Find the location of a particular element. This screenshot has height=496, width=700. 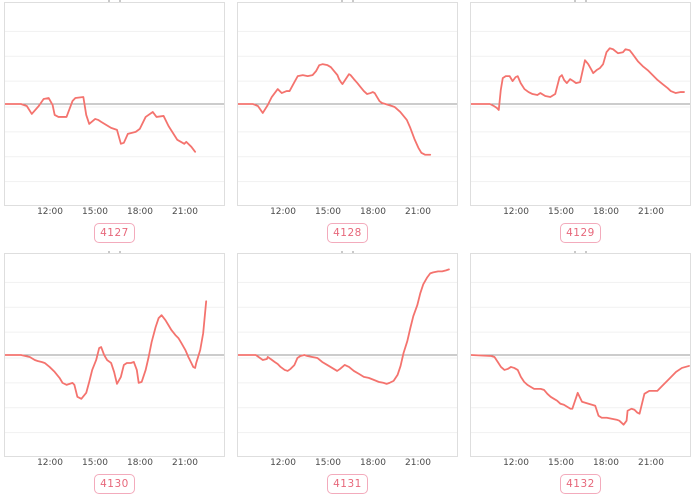

chart-id-badge: 4128 is located at coordinates (347, 233).